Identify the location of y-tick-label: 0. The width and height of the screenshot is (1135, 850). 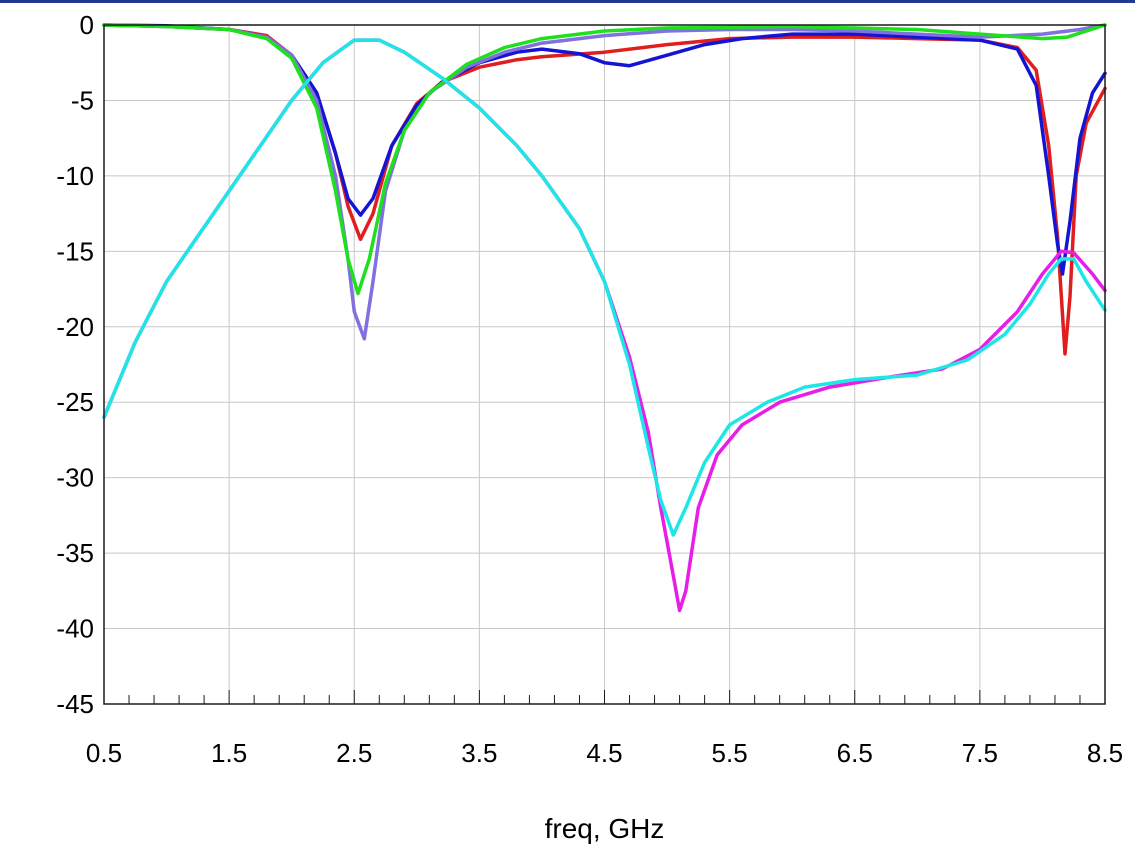
(87, 25).